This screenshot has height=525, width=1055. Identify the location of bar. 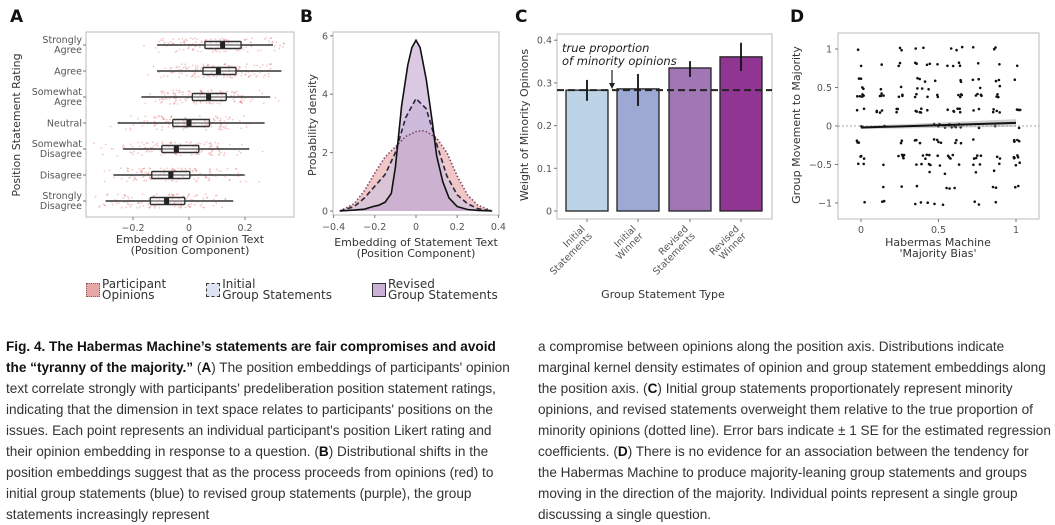
(587, 150).